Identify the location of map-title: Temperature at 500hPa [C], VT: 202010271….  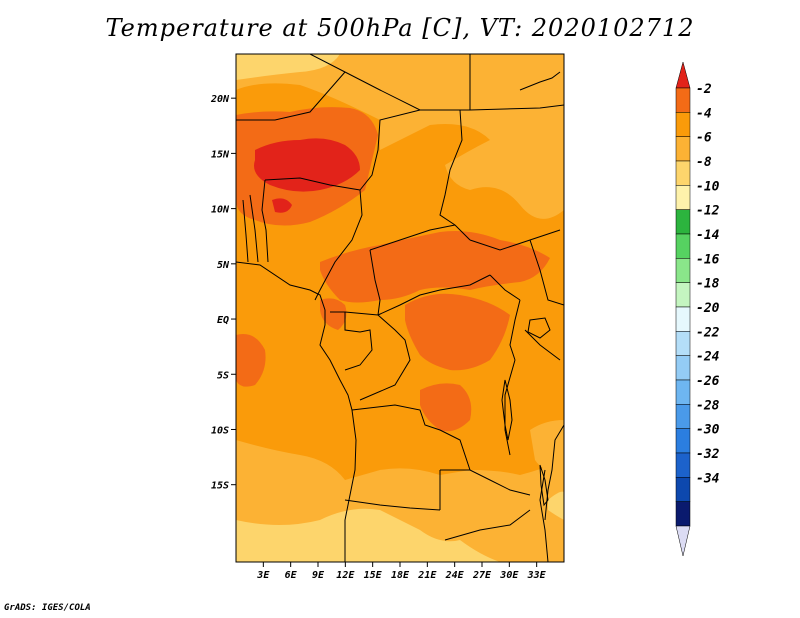
(400, 28).